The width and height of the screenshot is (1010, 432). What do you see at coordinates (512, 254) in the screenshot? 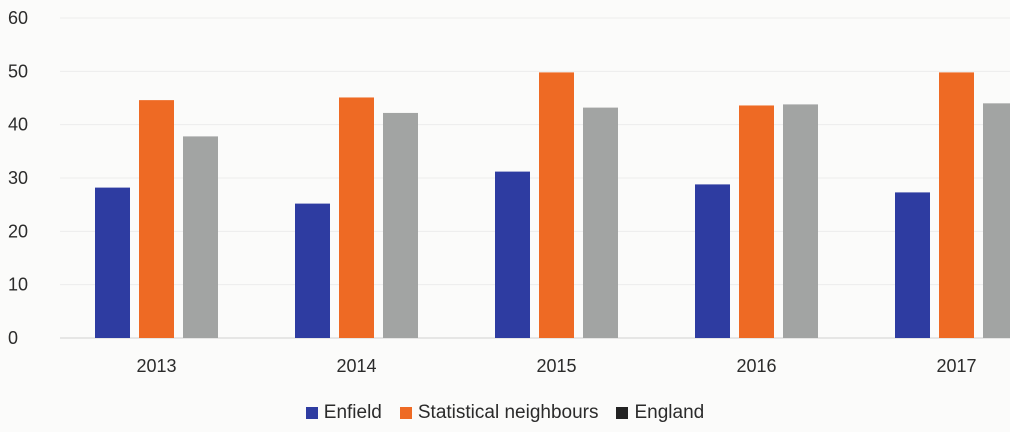
I see `bar-enfield-2015` at bounding box center [512, 254].